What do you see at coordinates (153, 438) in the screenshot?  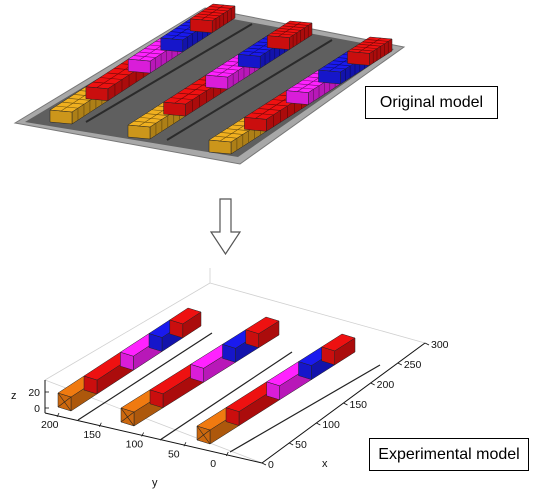 I see `y-axis-line` at bounding box center [153, 438].